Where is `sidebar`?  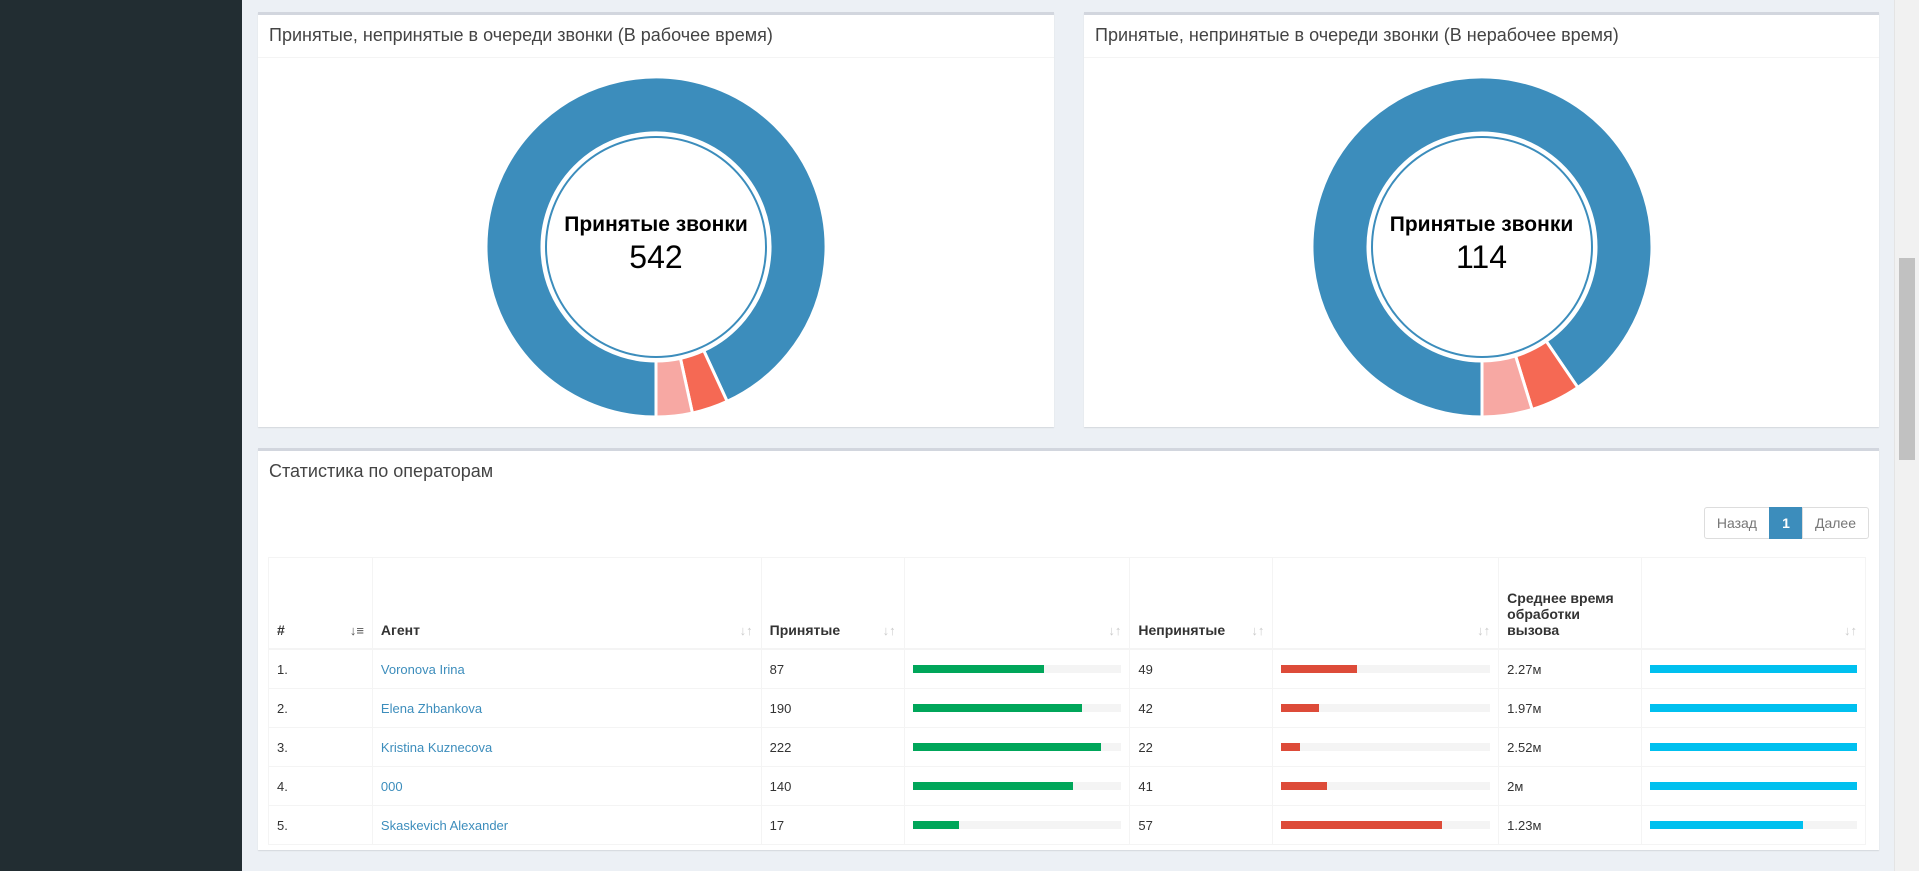 sidebar is located at coordinates (121, 435).